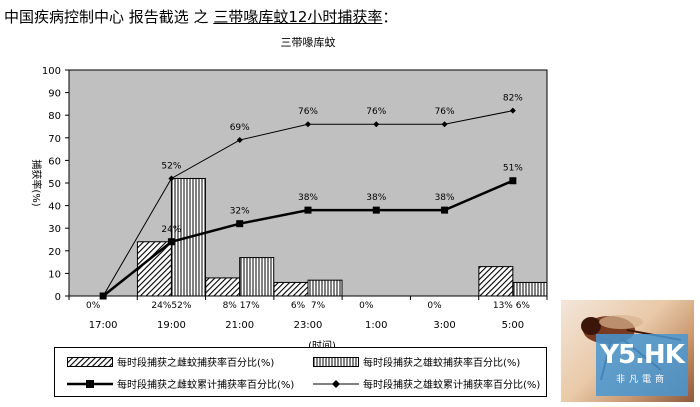 The image size is (700, 407). Describe the element at coordinates (54, 184) in the screenshot. I see `y-tick-label: 50` at that location.